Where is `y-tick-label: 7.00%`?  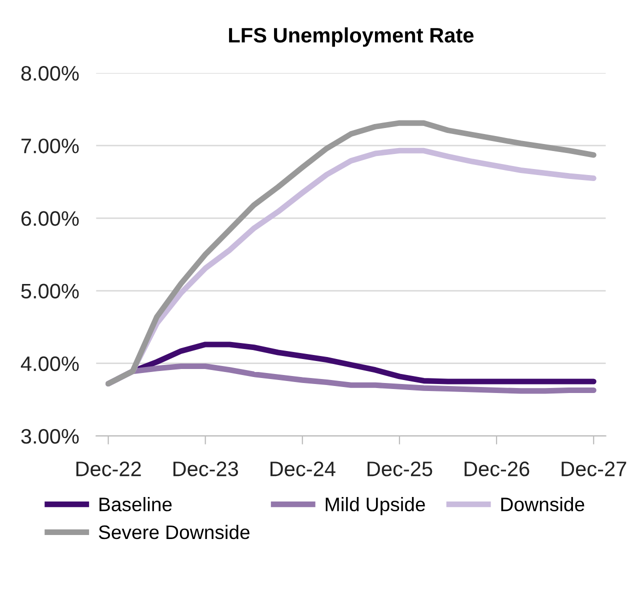 y-tick-label: 7.00% is located at coordinates (50, 146).